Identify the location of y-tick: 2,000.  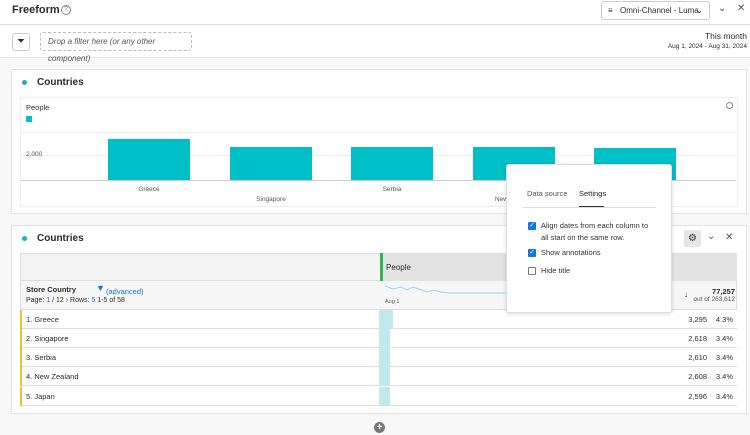
(34, 154).